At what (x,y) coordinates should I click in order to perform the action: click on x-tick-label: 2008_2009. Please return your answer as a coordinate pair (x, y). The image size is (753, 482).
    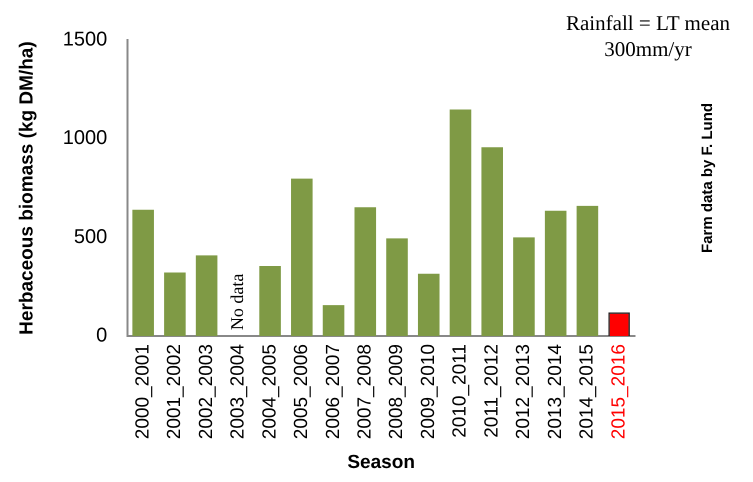
    Looking at the image, I should click on (397, 392).